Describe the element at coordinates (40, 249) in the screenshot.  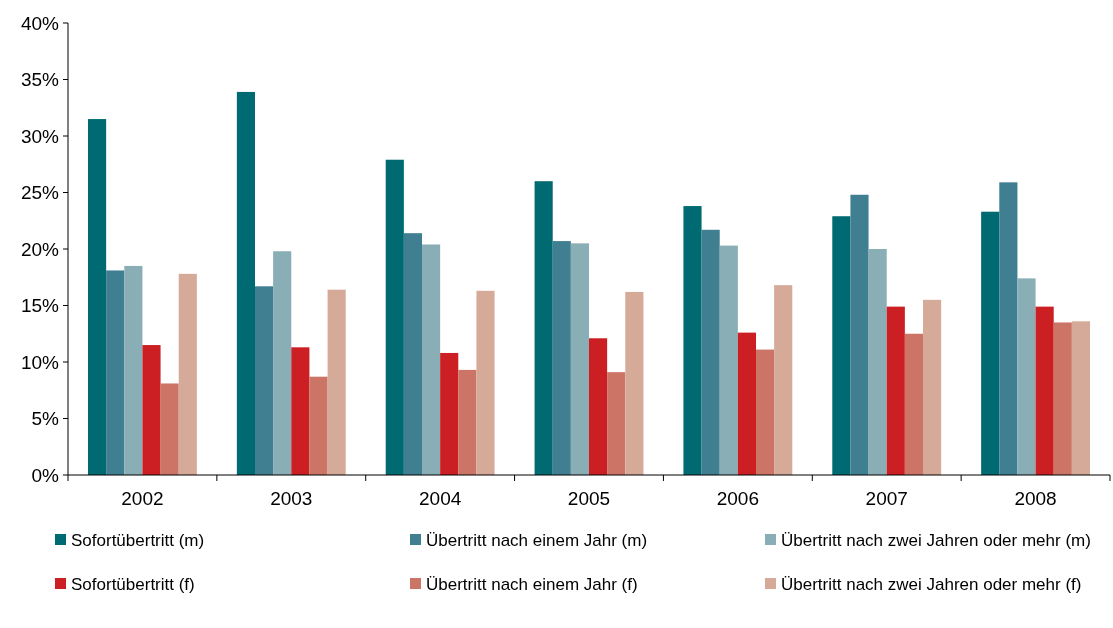
I see `y-tick-label: 20%` at that location.